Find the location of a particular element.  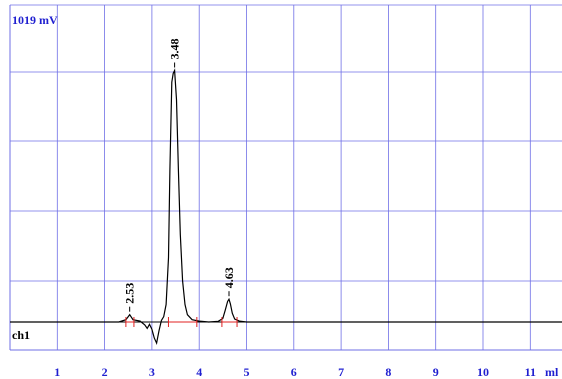

x-tick-label: 6 is located at coordinates (294, 372).